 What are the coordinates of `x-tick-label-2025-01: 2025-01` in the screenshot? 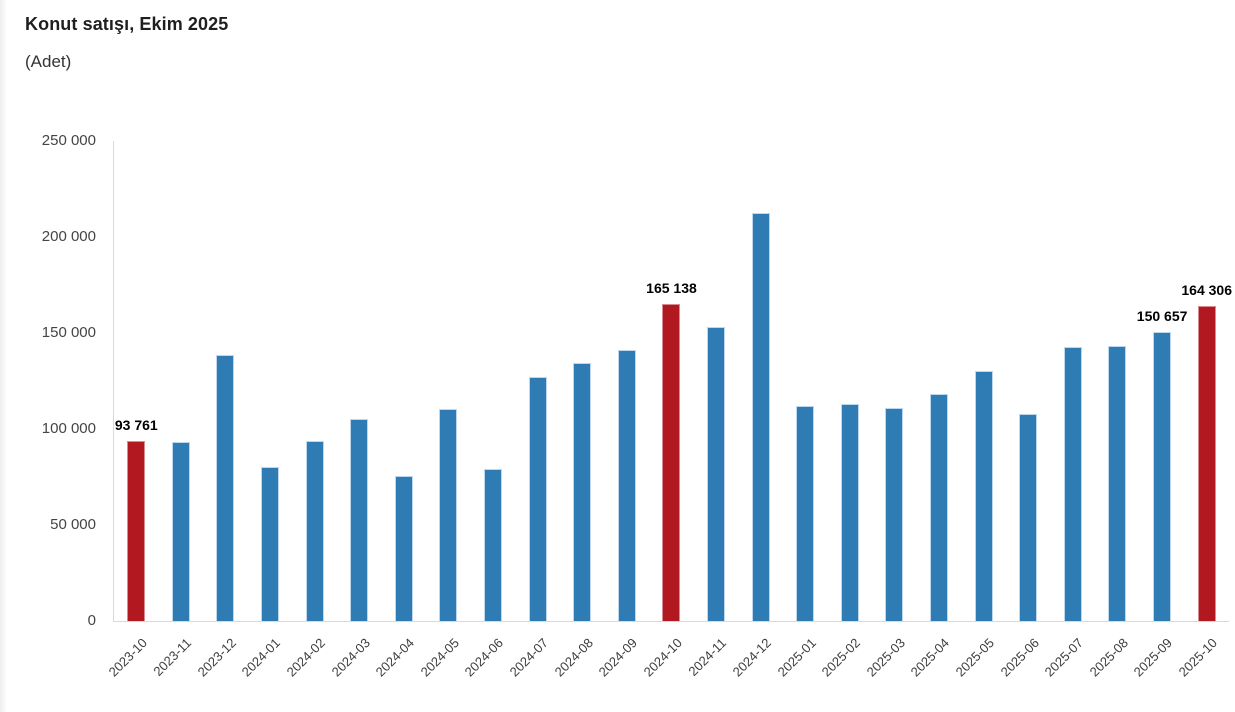 It's located at (796, 657).